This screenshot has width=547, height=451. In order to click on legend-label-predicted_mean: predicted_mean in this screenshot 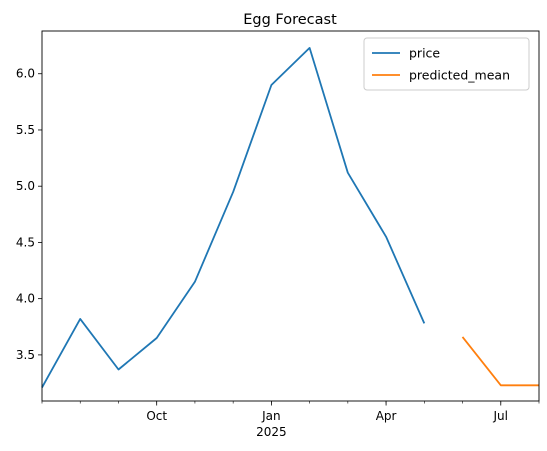, I will do `click(459, 75)`.